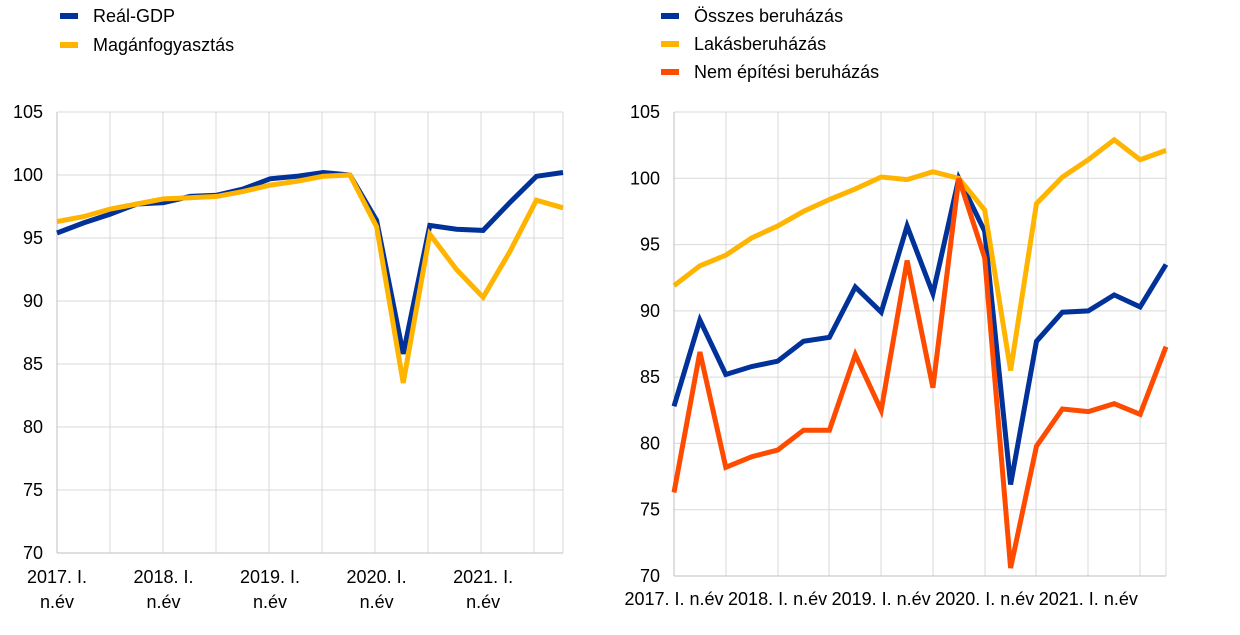  Describe the element at coordinates (164, 577) in the screenshot. I see `x-tick-label-line: 2018. I.` at that location.